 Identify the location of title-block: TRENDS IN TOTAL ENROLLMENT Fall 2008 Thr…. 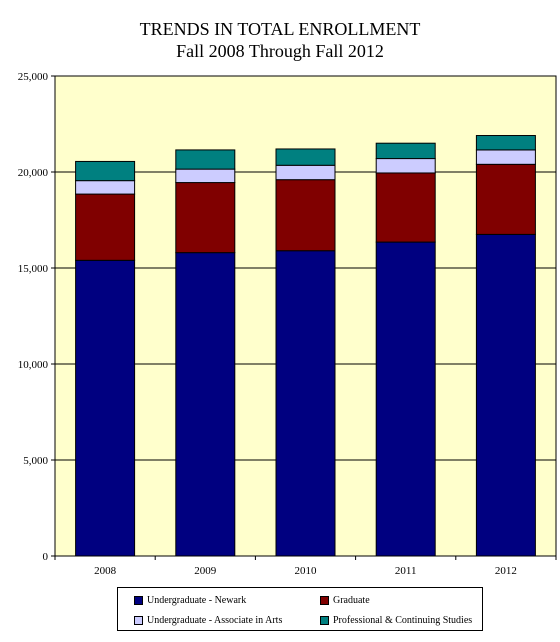
(280, 40).